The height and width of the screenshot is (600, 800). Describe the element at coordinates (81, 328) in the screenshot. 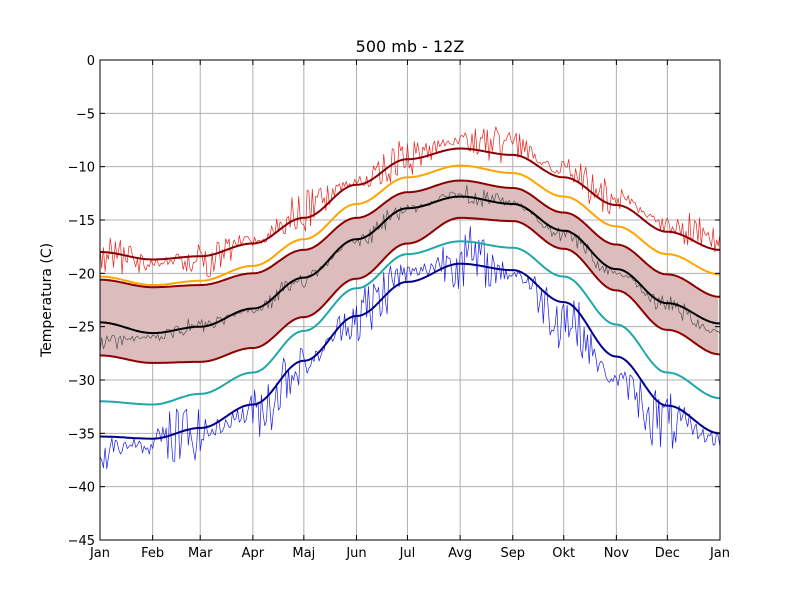

I see `y-tick-label: −25` at that location.